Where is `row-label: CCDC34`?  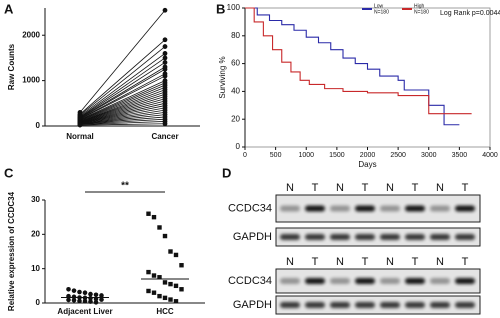 row-label: CCDC34 is located at coordinates (250, 208).